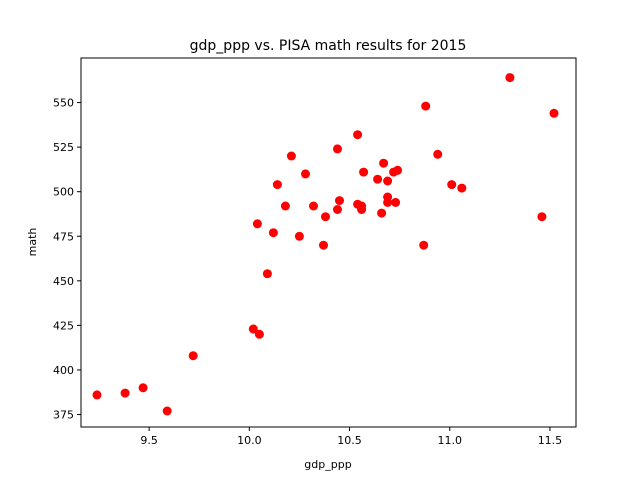 The height and width of the screenshot is (480, 640). I want to click on y-tick-label: 550, so click(63, 103).